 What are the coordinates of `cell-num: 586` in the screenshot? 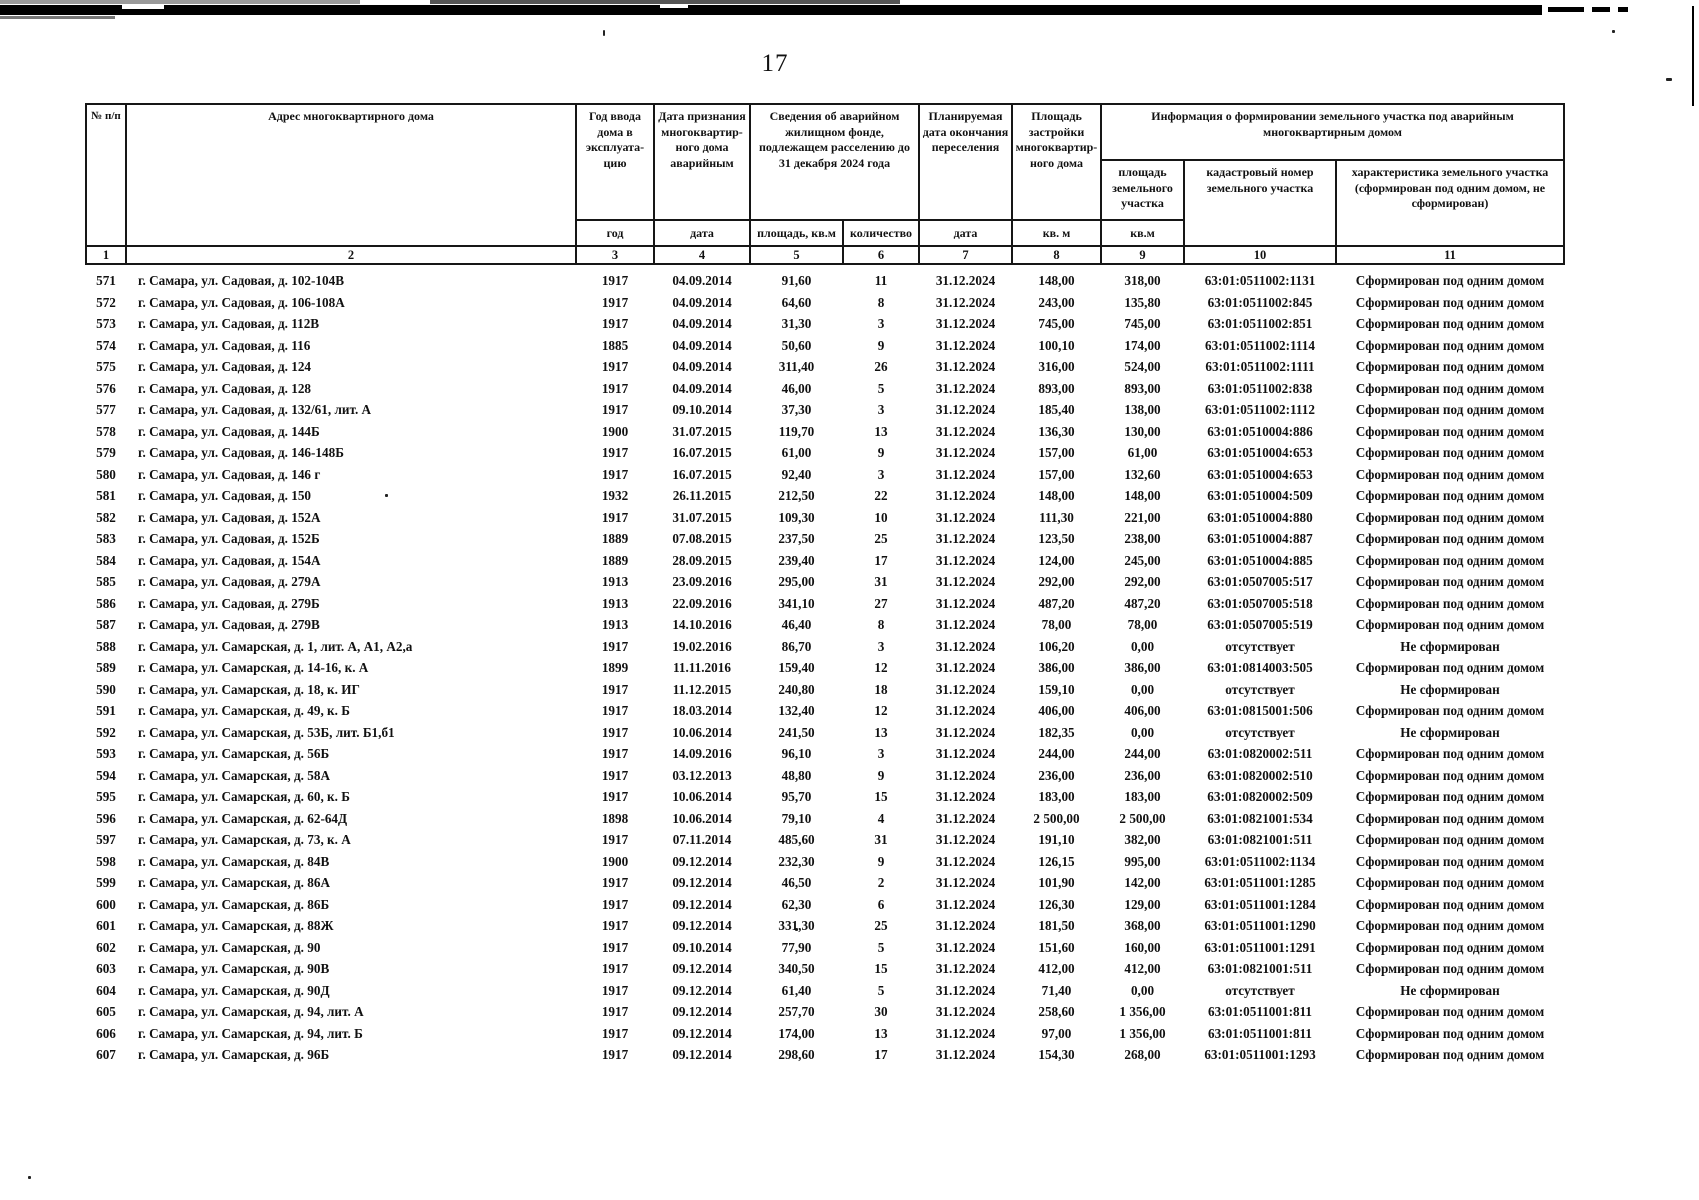 It's located at (106, 603).